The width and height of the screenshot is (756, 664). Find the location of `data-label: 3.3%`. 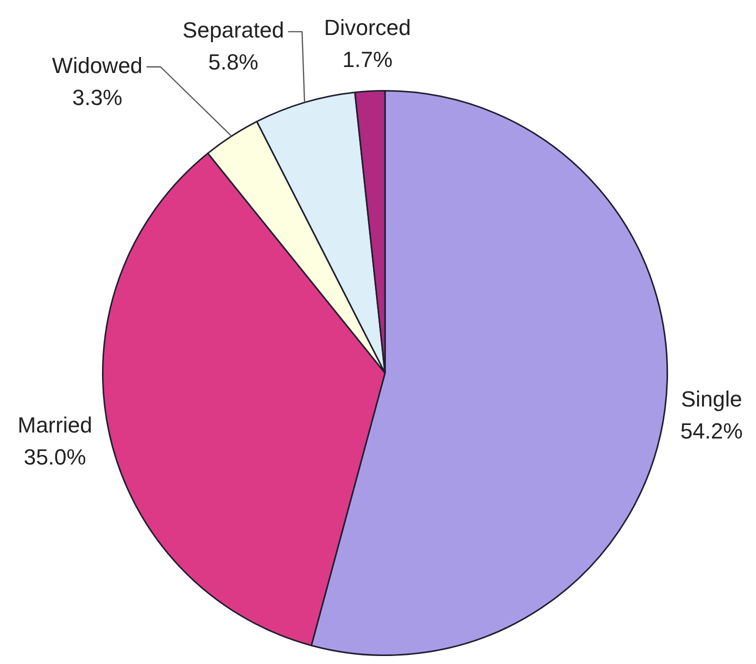

data-label: 3.3% is located at coordinates (97, 97).